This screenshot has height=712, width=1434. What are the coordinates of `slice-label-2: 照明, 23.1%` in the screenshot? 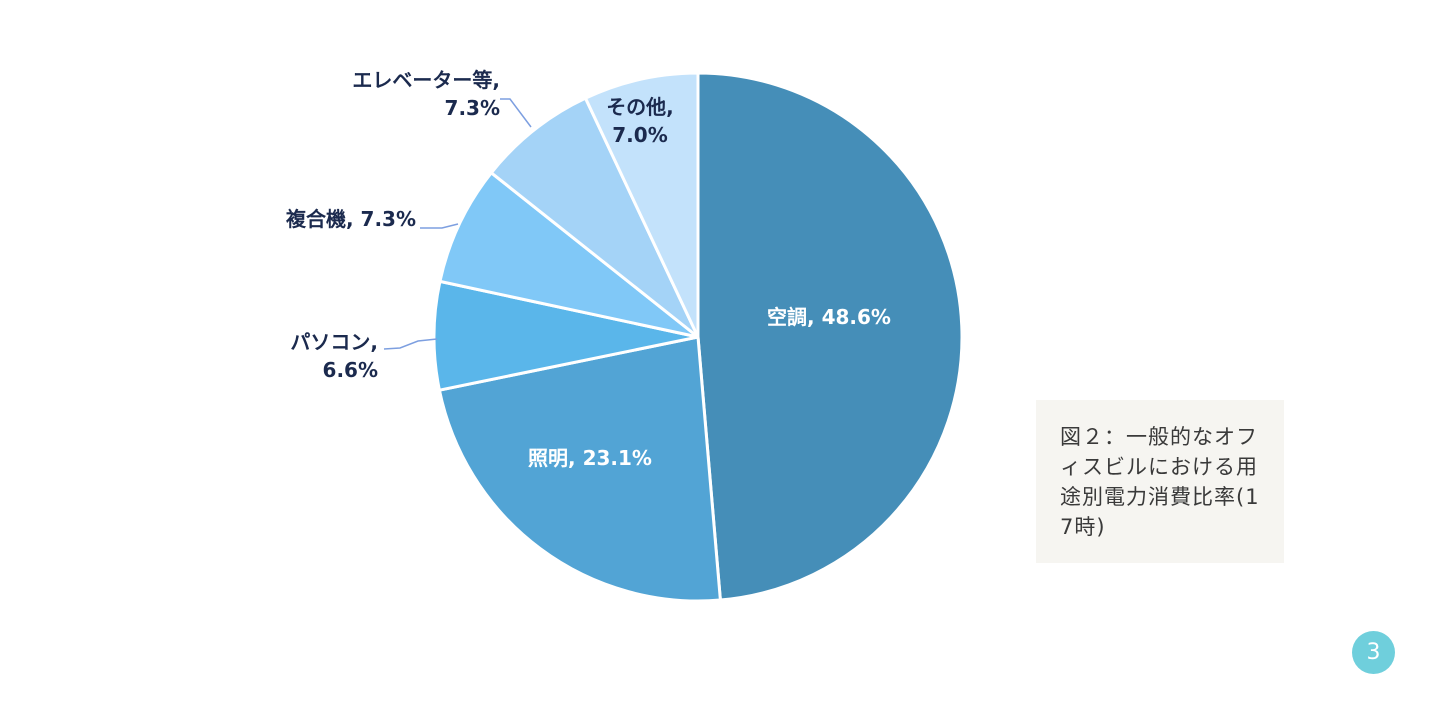 It's located at (590, 458).